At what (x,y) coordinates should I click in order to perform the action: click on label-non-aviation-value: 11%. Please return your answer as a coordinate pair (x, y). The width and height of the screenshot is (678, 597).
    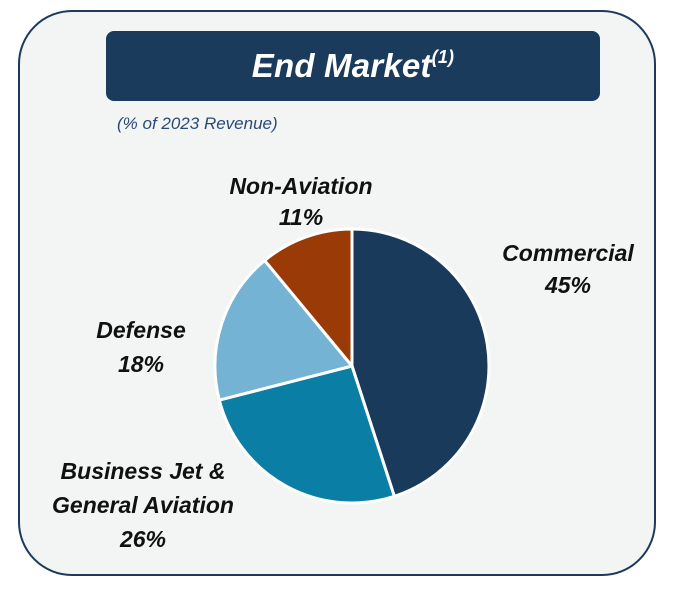
    Looking at the image, I should click on (301, 217).